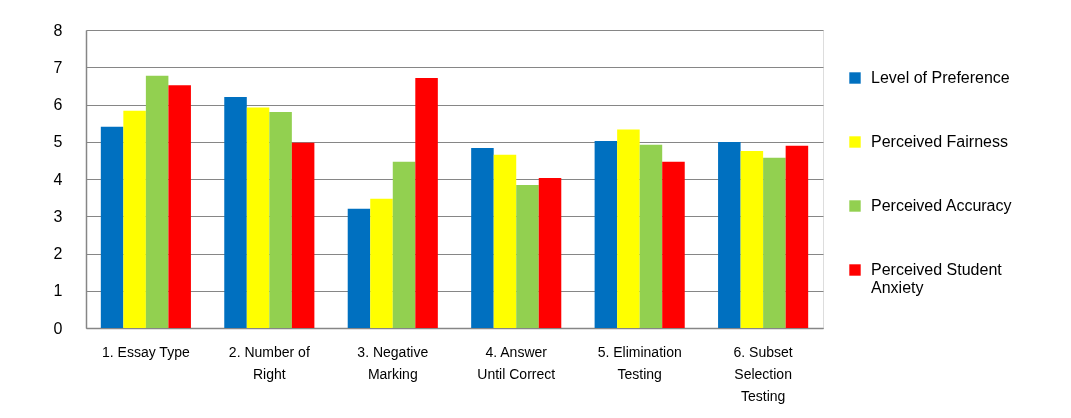 Image resolution: width=1071 pixels, height=418 pixels. What do you see at coordinates (58, 30) in the screenshot?
I see `y-tick-label: 8` at bounding box center [58, 30].